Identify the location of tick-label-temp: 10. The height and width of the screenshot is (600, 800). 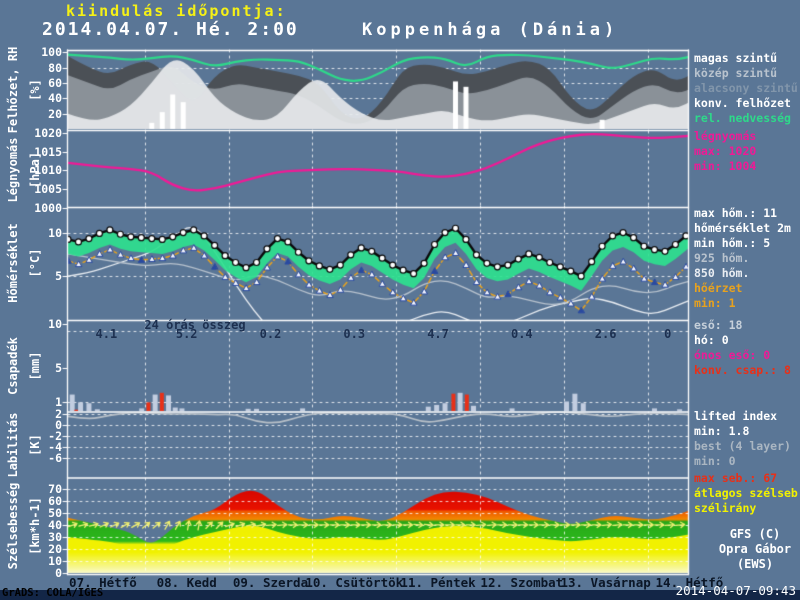
(55, 233).